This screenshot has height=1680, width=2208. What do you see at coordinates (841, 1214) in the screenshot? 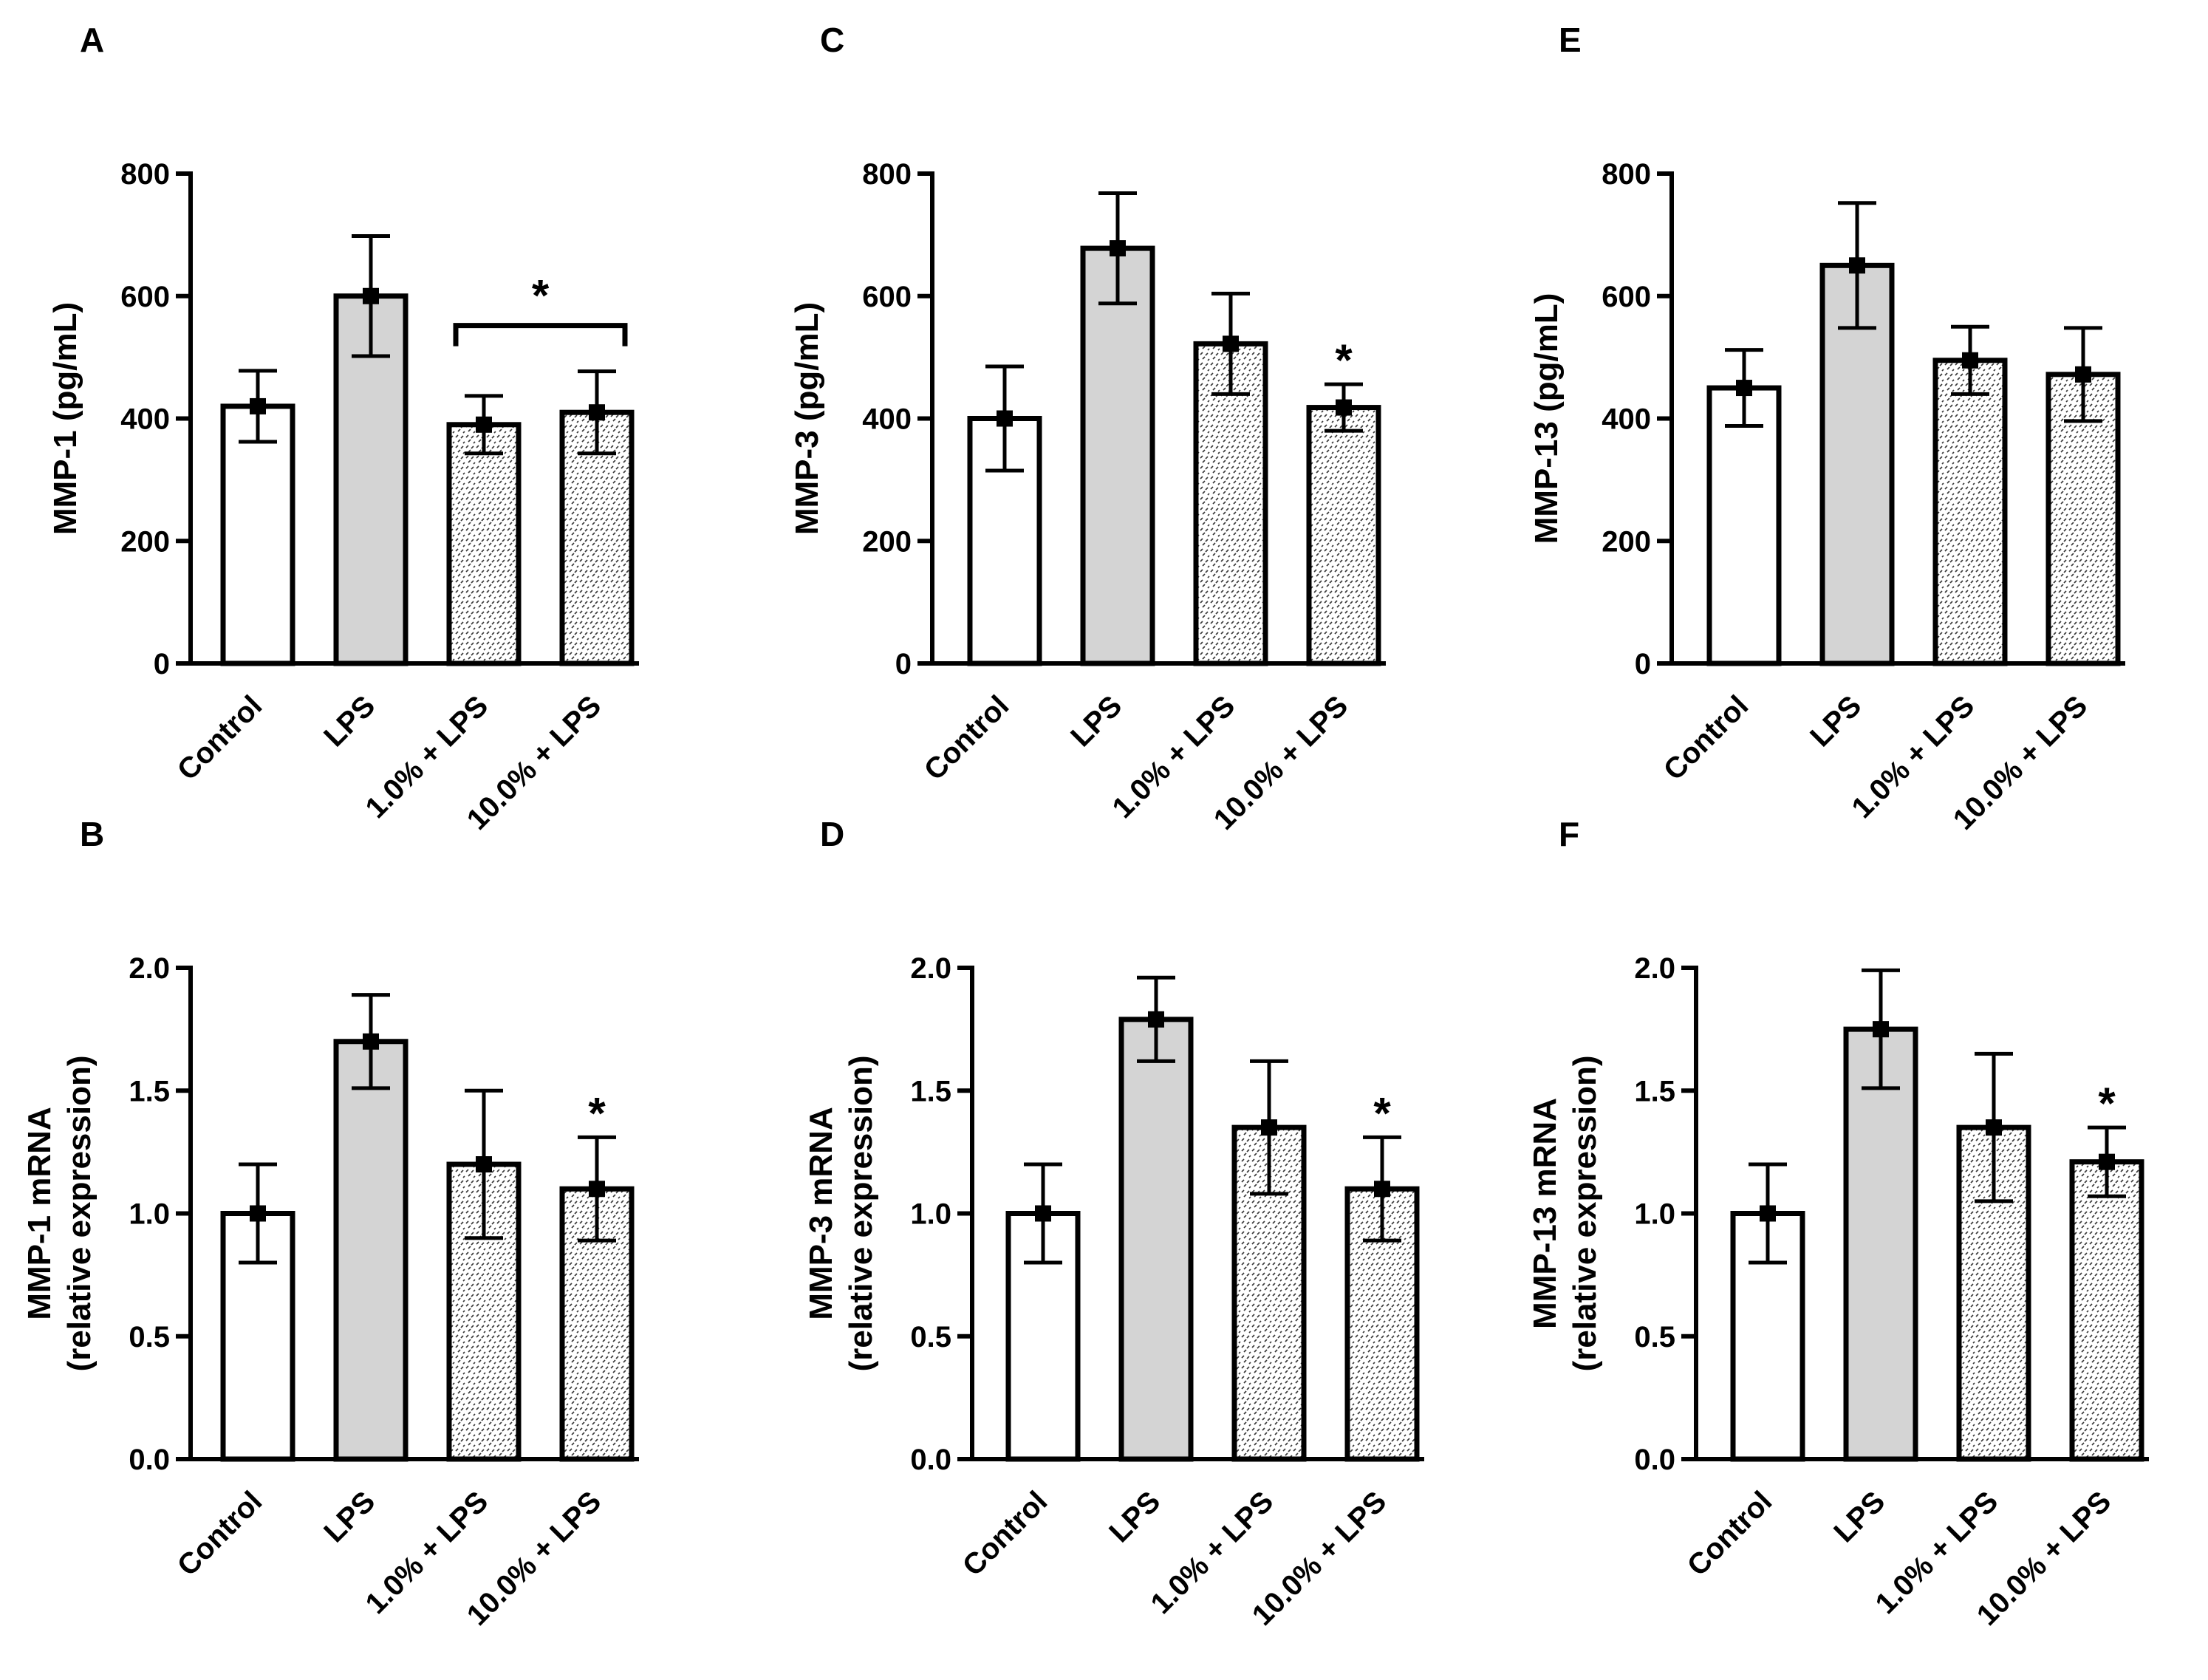
I see `y-axis-title: MMP-3 mRNA (relative expression)` at bounding box center [841, 1214].